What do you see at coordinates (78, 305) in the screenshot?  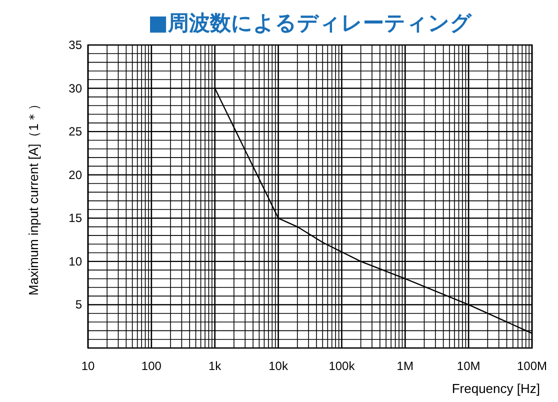 I see `y-tick-label: 5` at bounding box center [78, 305].